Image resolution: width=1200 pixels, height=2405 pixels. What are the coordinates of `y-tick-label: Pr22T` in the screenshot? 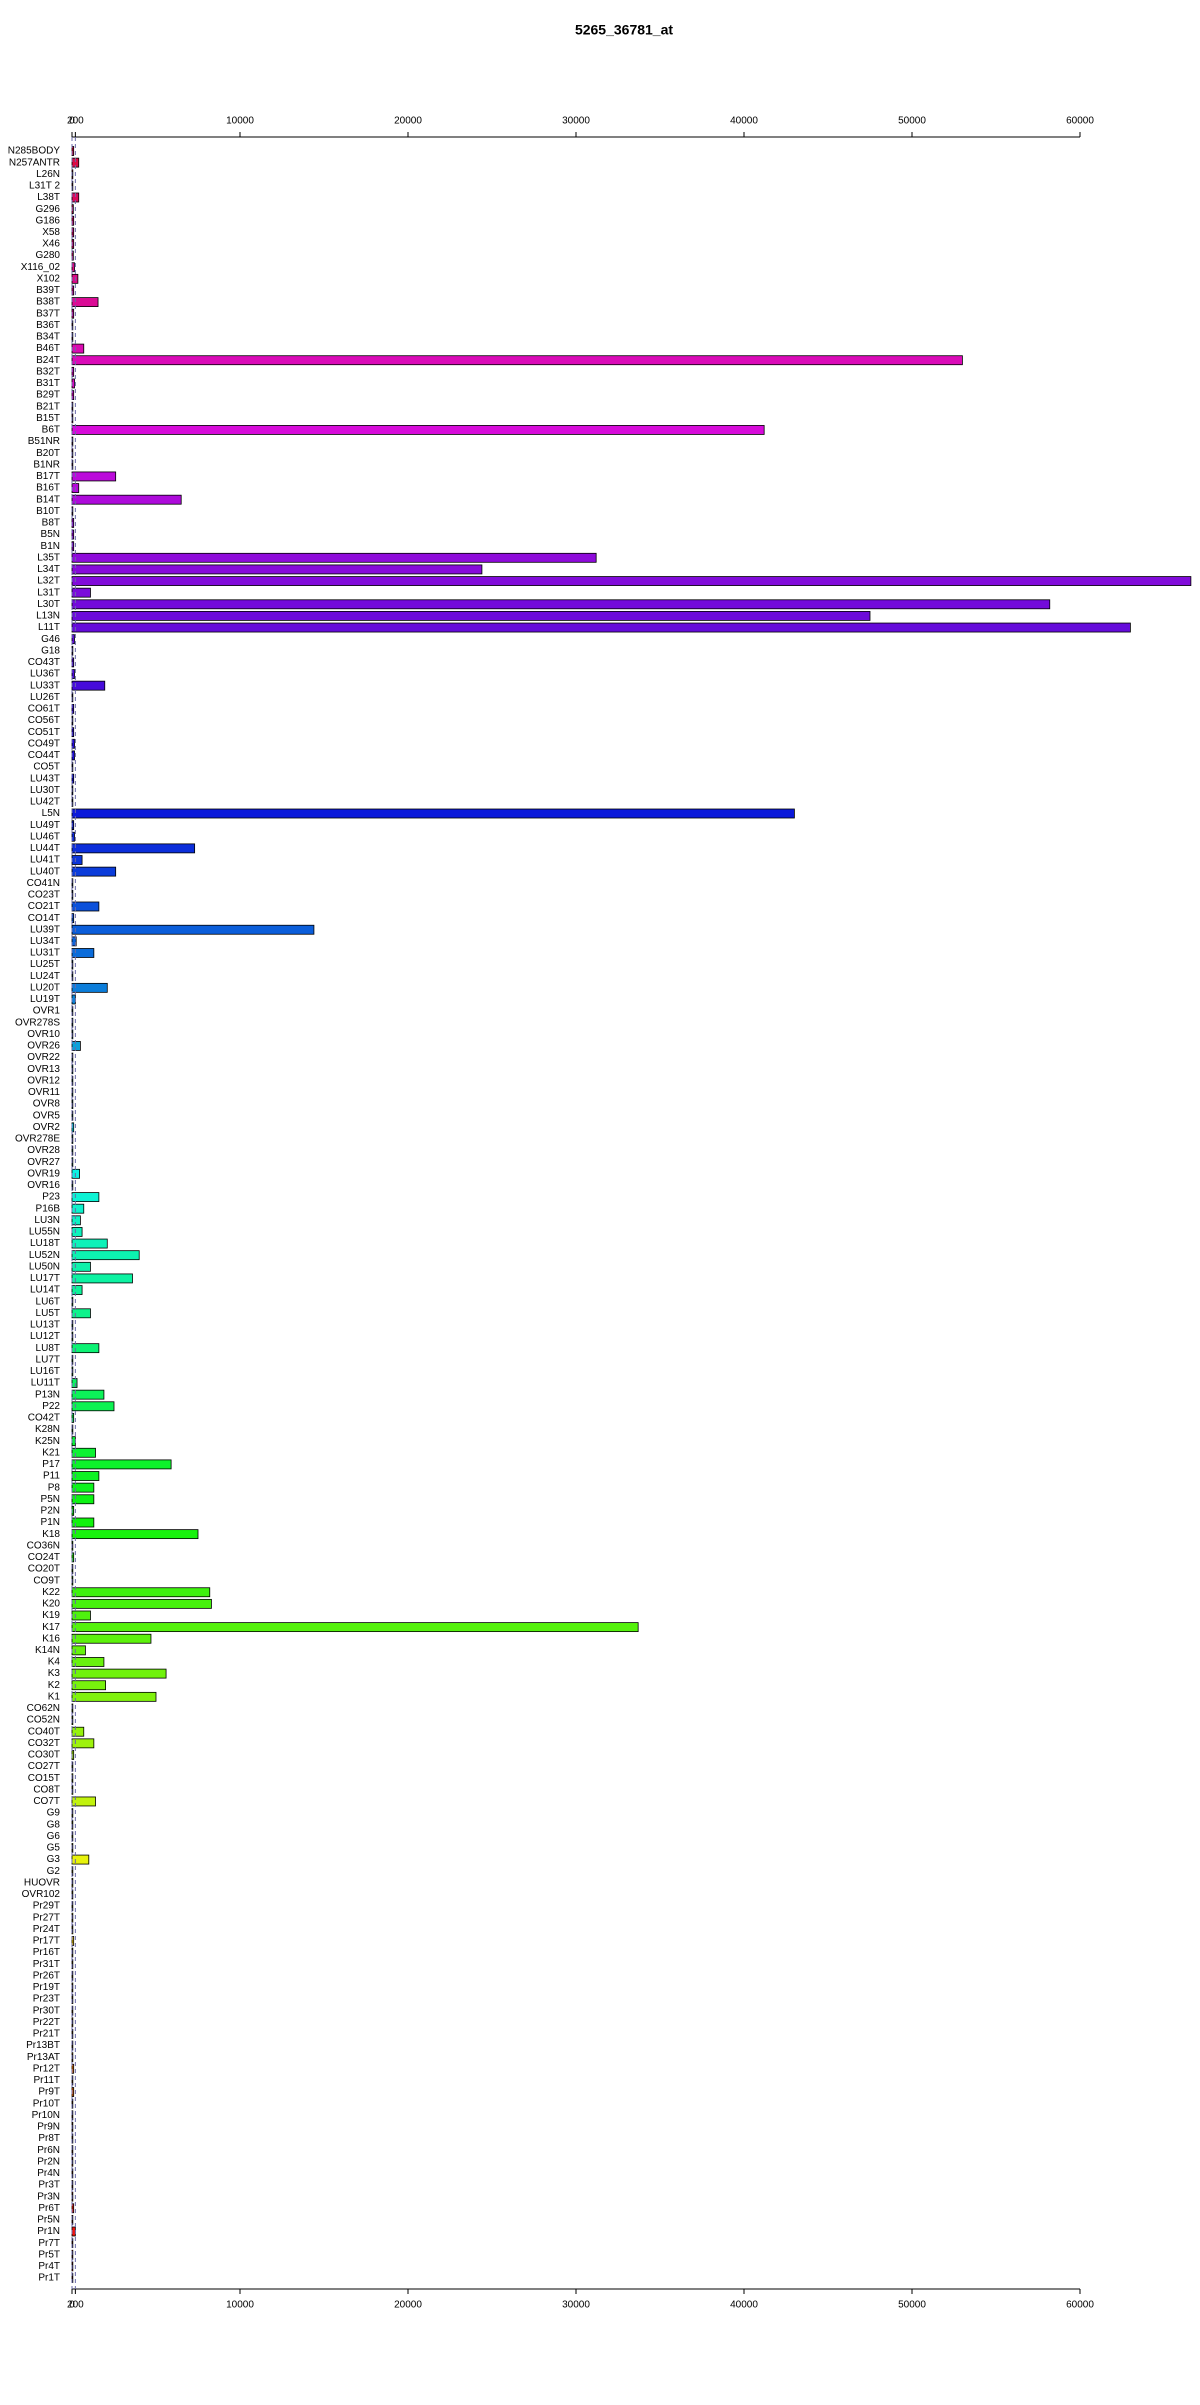 It's located at (46, 2022).